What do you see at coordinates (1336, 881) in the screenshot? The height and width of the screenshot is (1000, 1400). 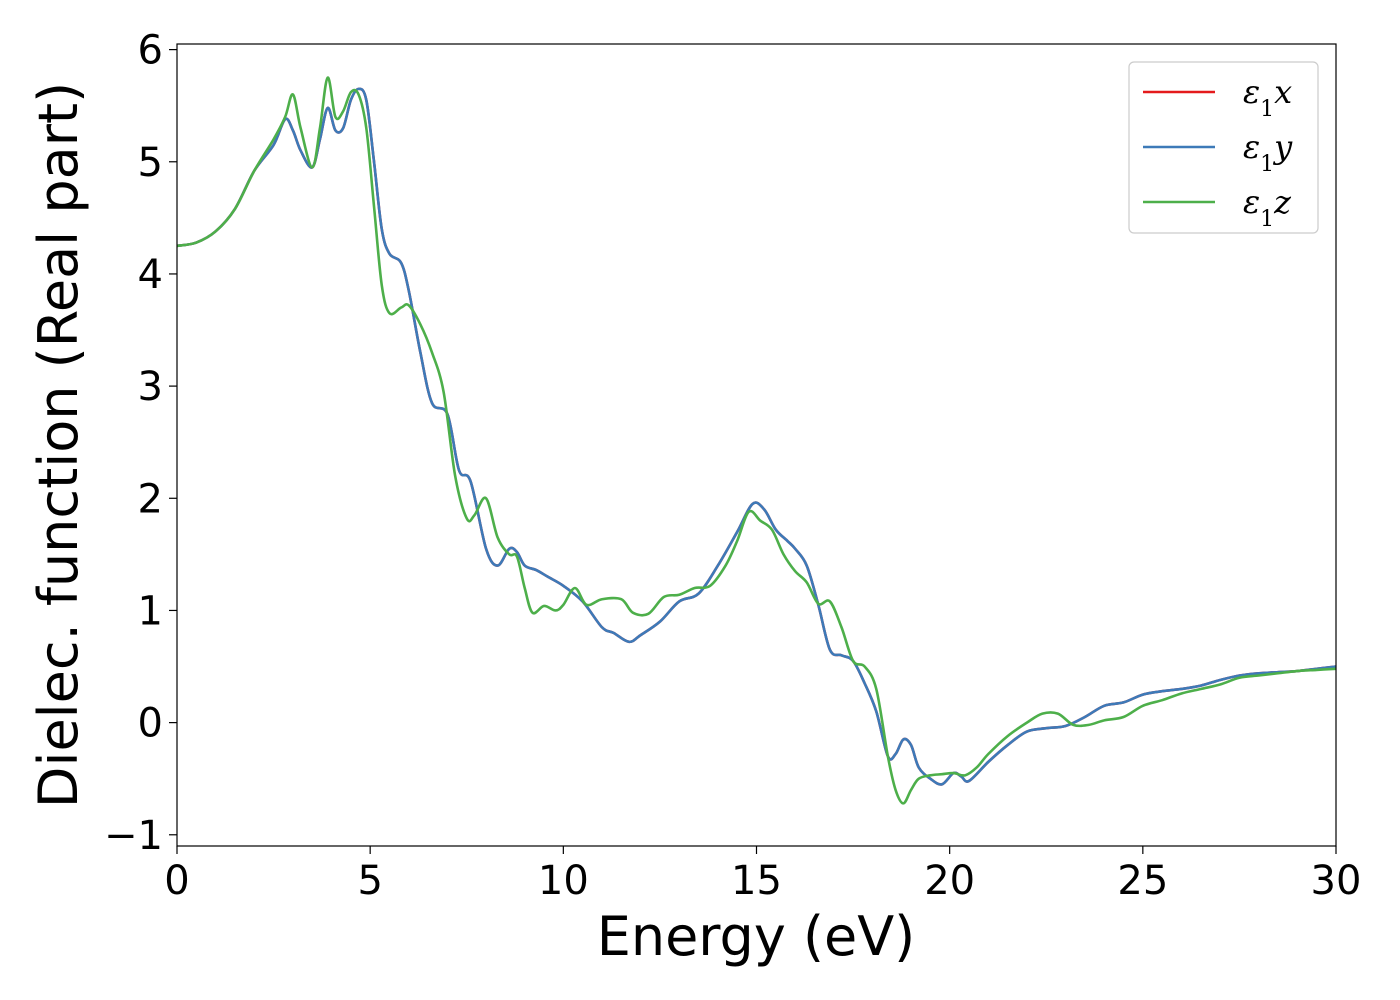 I see `x-tick-label: 30` at bounding box center [1336, 881].